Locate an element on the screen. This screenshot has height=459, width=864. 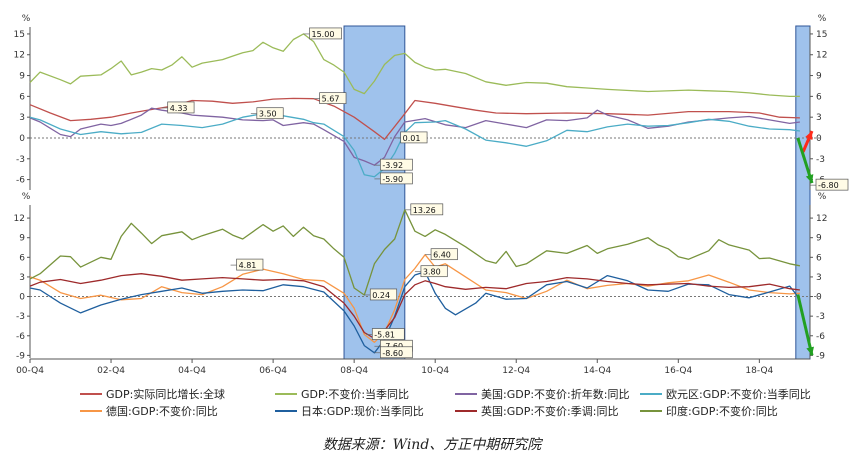
data-label: 6.40 is located at coordinates (442, 255).